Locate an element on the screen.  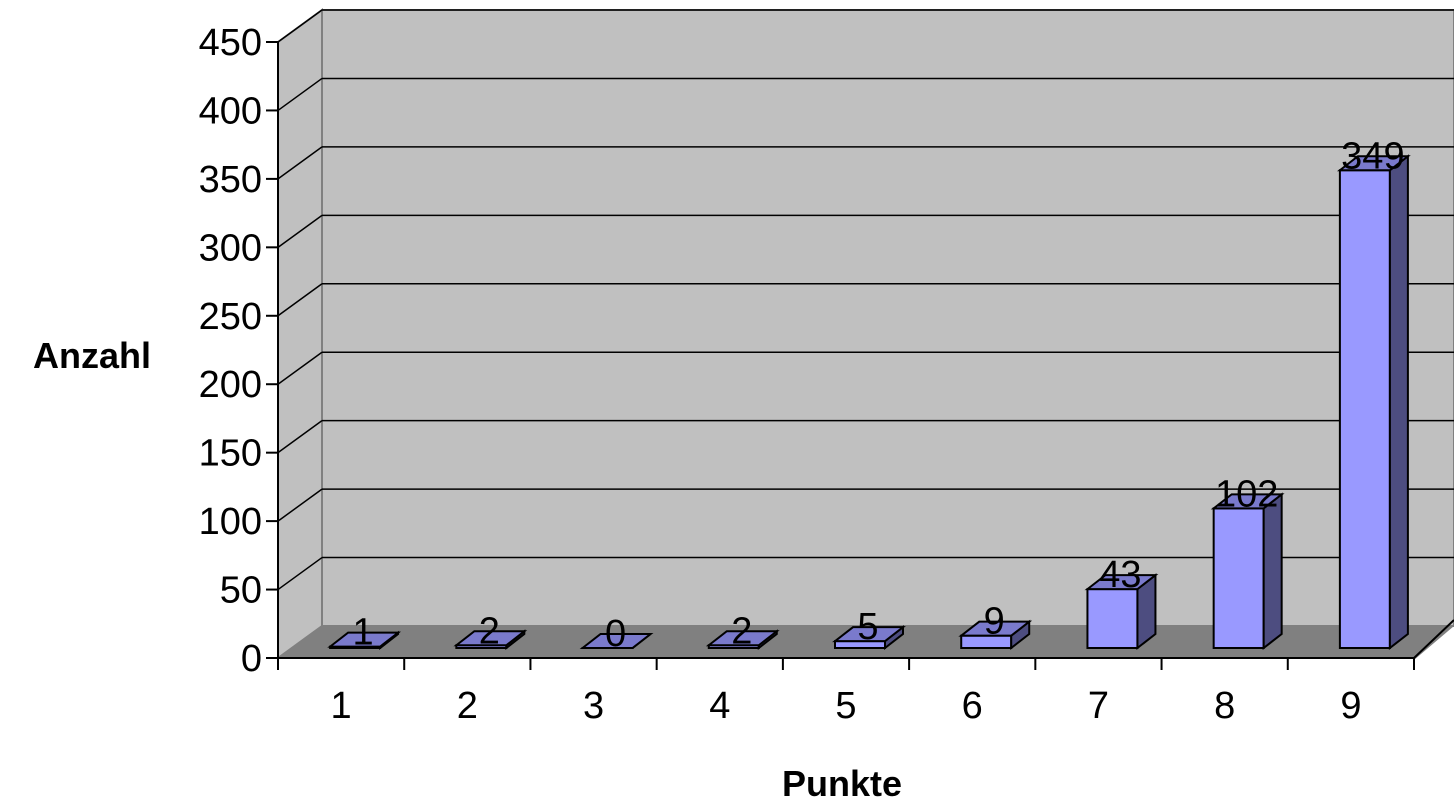
x-tick-label: 4 is located at coordinates (719, 706).